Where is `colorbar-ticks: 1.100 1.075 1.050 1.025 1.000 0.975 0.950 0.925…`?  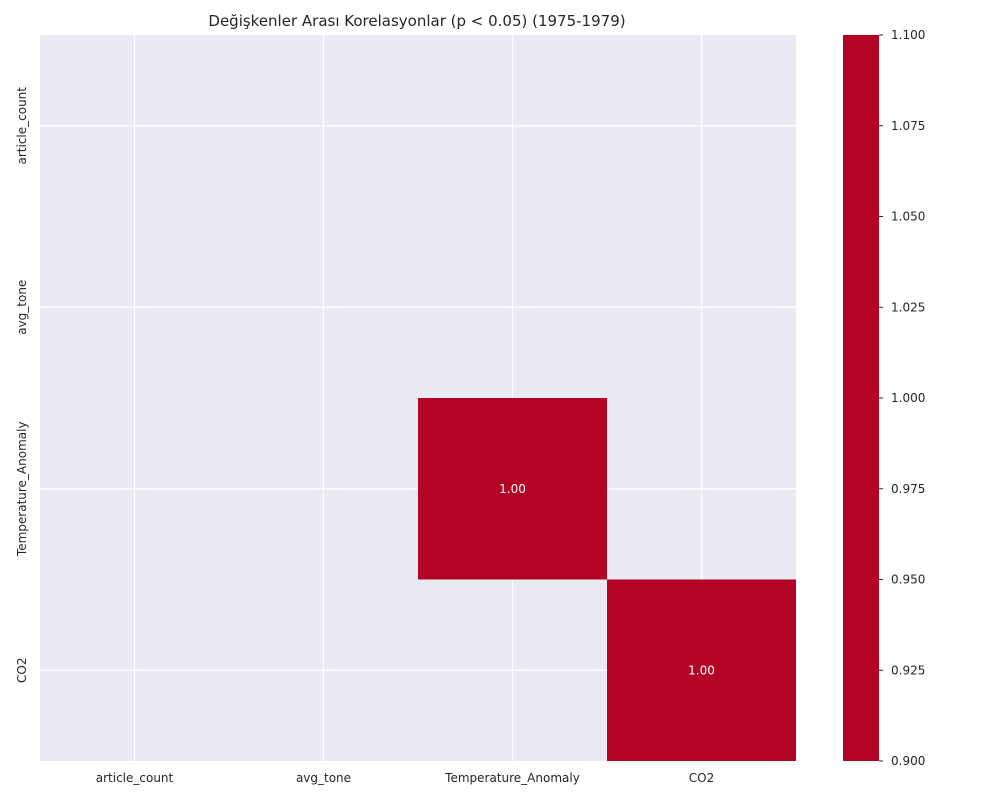 colorbar-ticks: 1.100 1.075 1.050 1.025 1.000 0.975 0.950 0.925… is located at coordinates (902, 398).